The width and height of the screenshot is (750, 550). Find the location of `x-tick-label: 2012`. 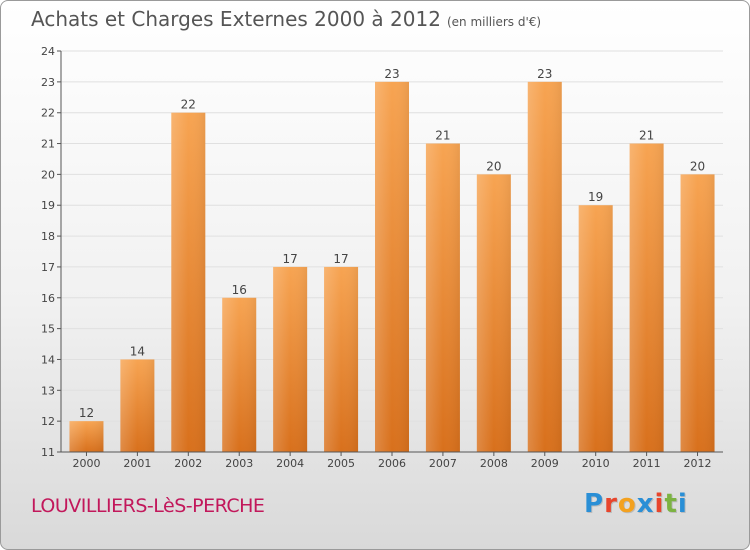

x-tick-label: 2012 is located at coordinates (698, 463).